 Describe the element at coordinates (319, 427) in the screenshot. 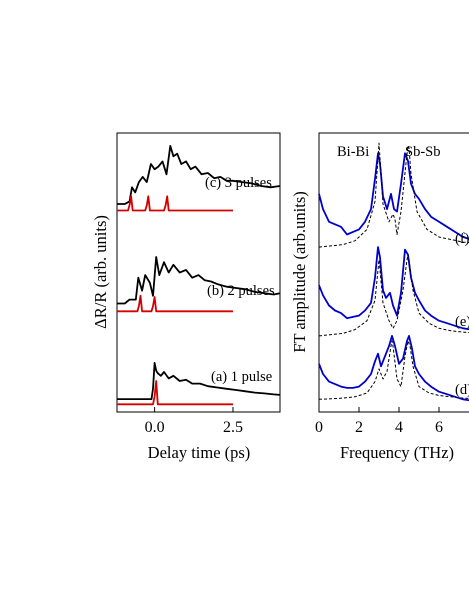

I see `right-x-tick-label: 0` at that location.